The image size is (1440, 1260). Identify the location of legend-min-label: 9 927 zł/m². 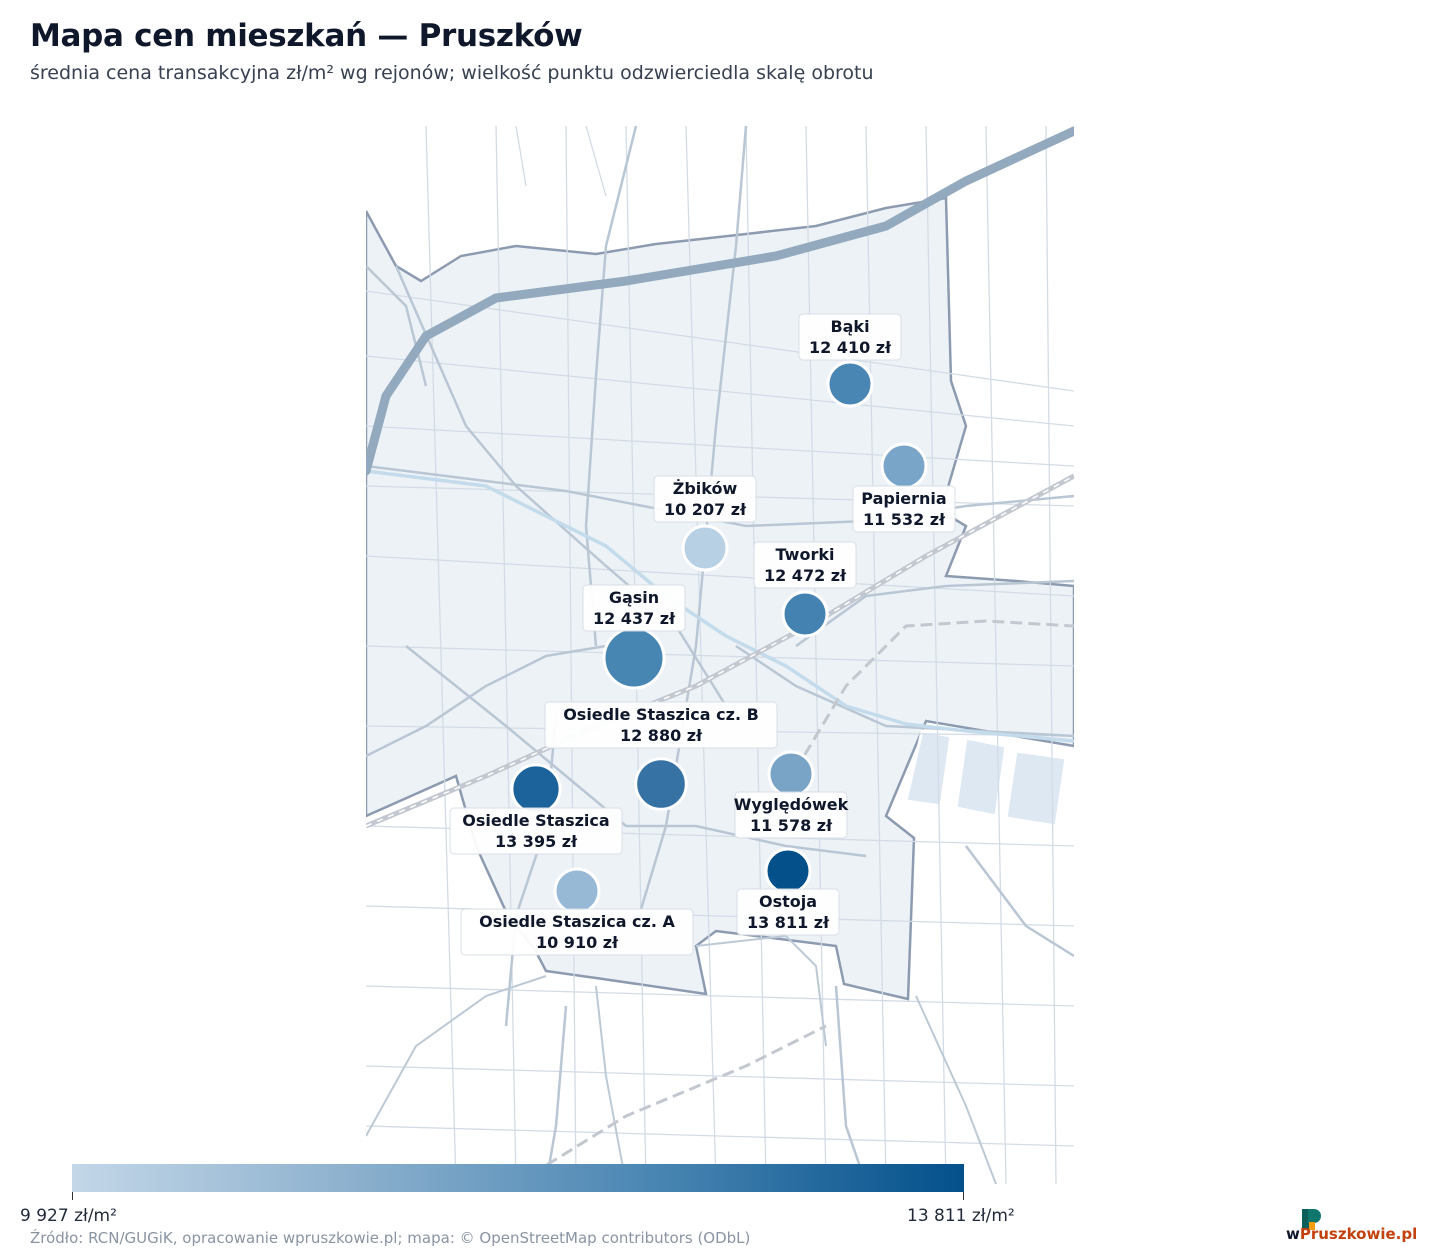
(68, 1216).